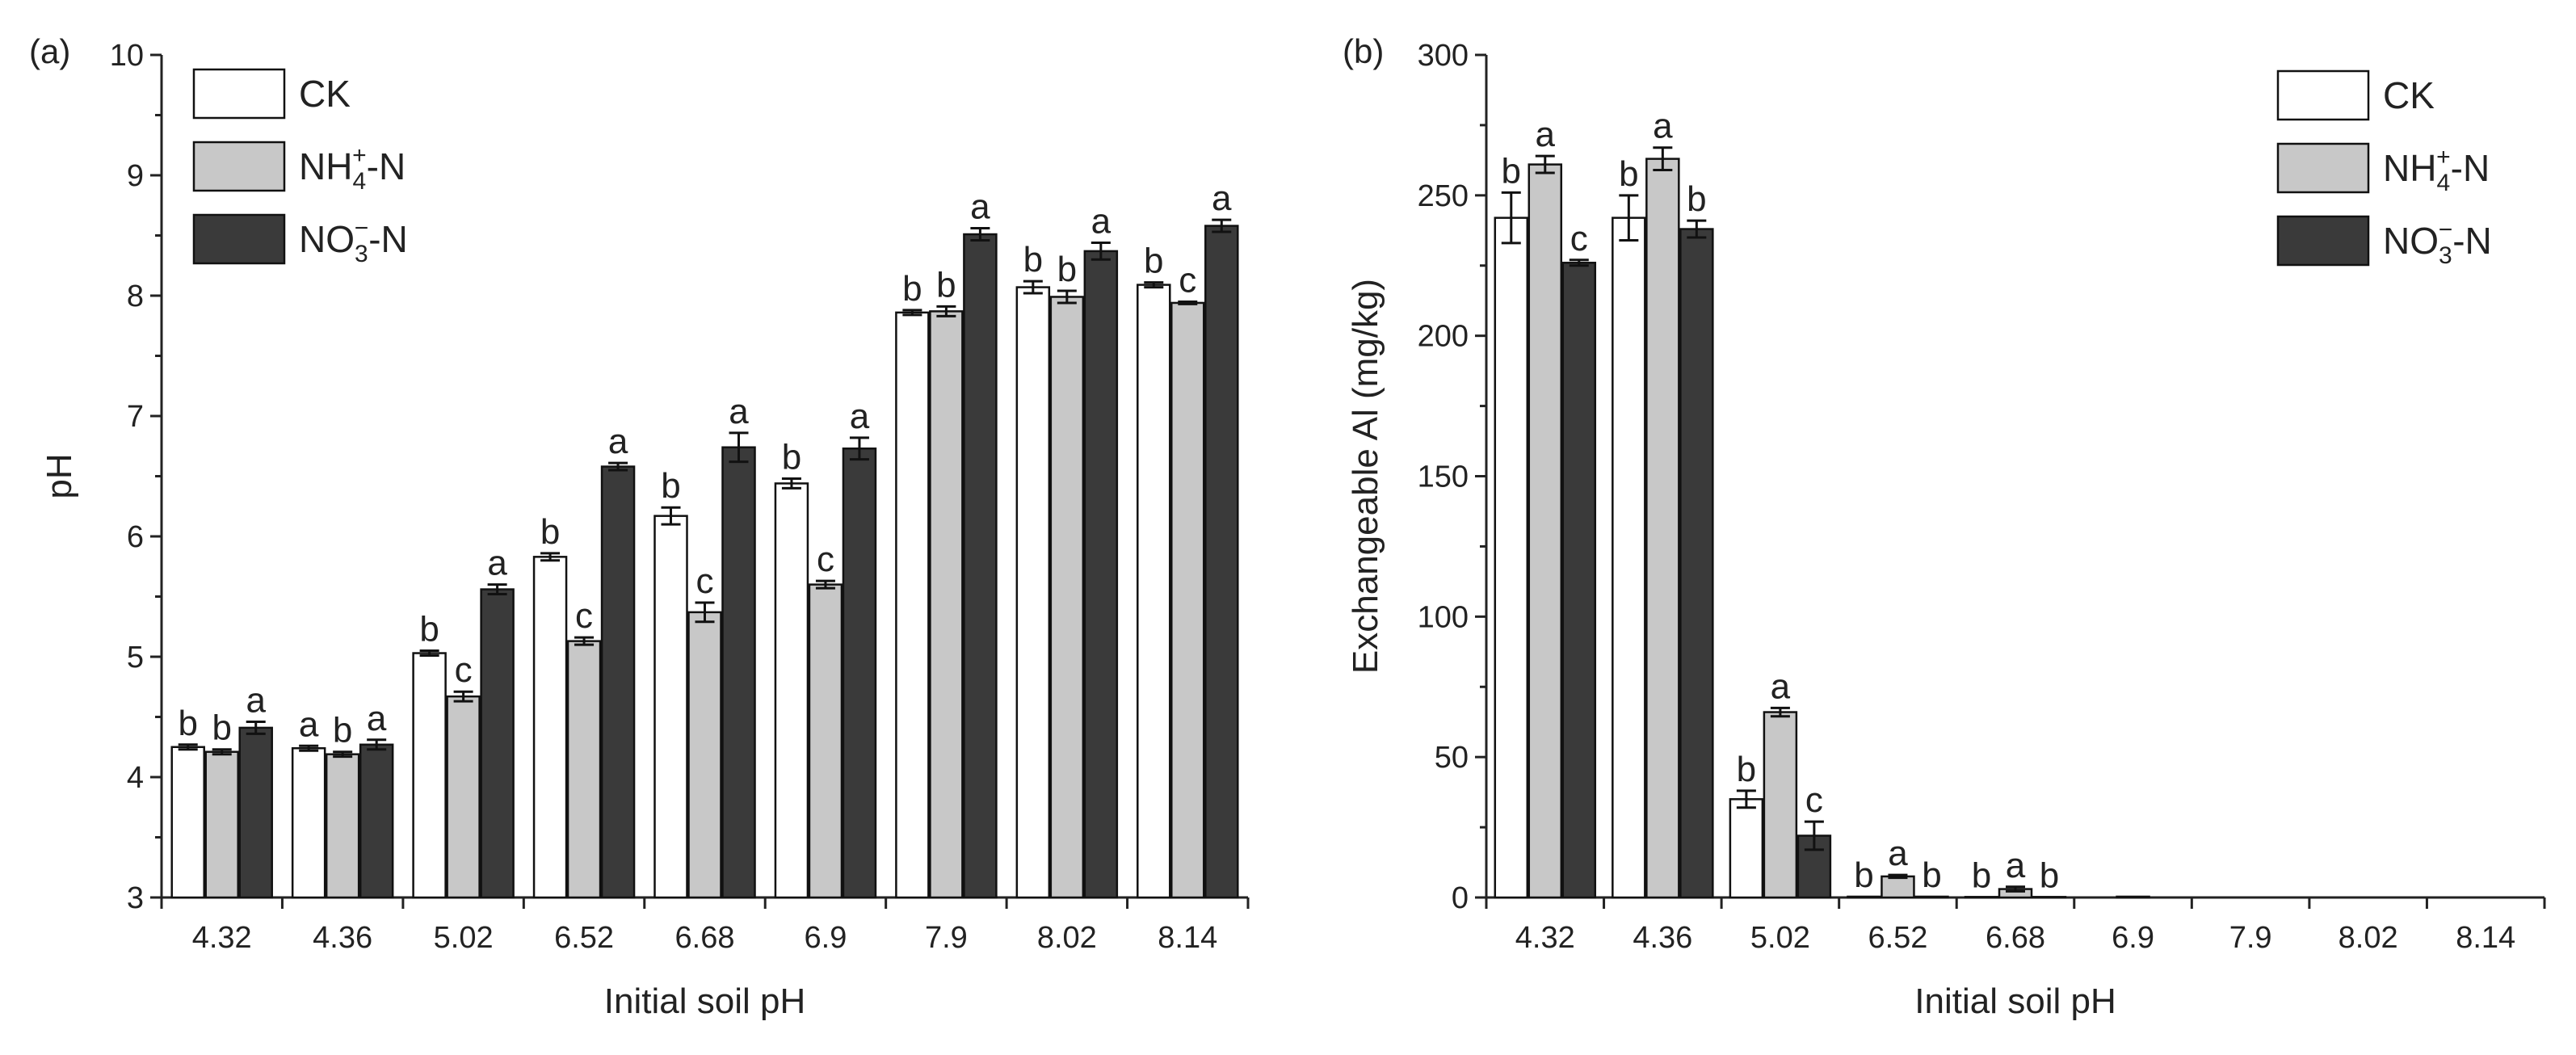  Describe the element at coordinates (135, 417) in the screenshot. I see `y-tick-label: 7` at that location.